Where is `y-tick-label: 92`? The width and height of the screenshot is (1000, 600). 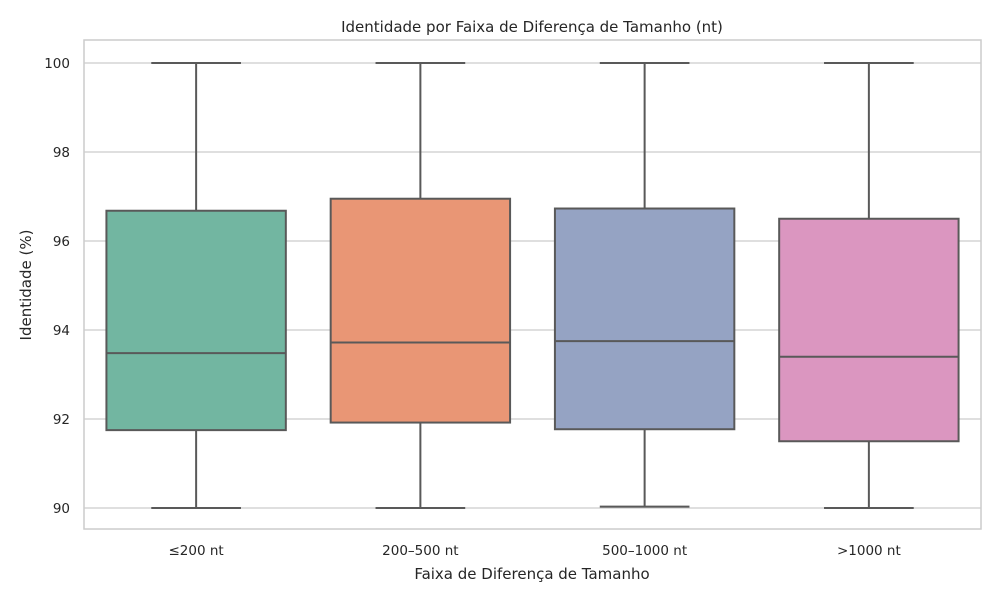
y-tick-label: 92 is located at coordinates (61, 420).